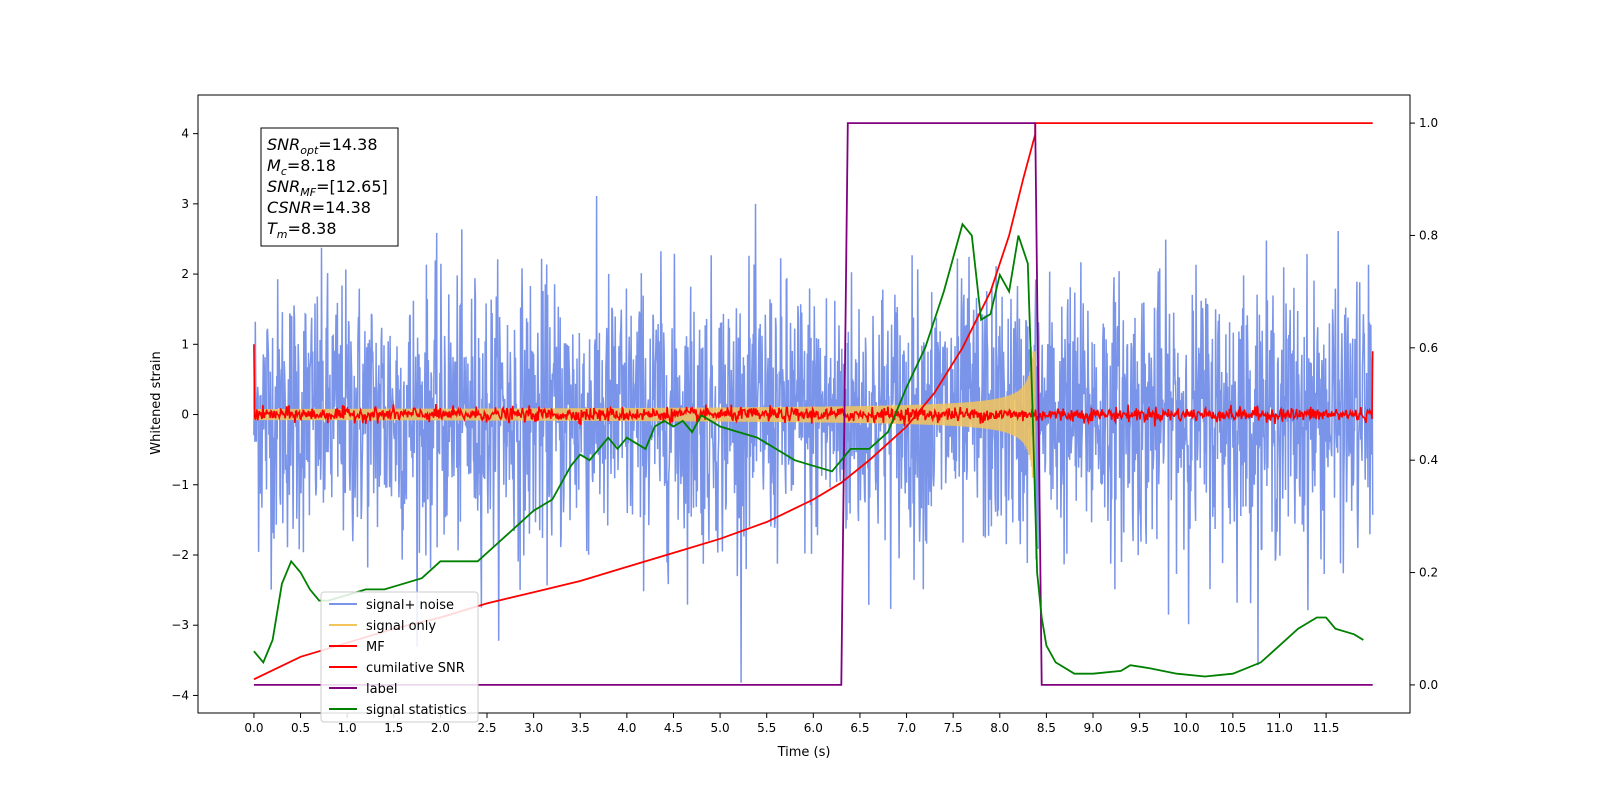 This screenshot has height=800, width=1600. I want to click on y-tick-label: 4, so click(185, 134).